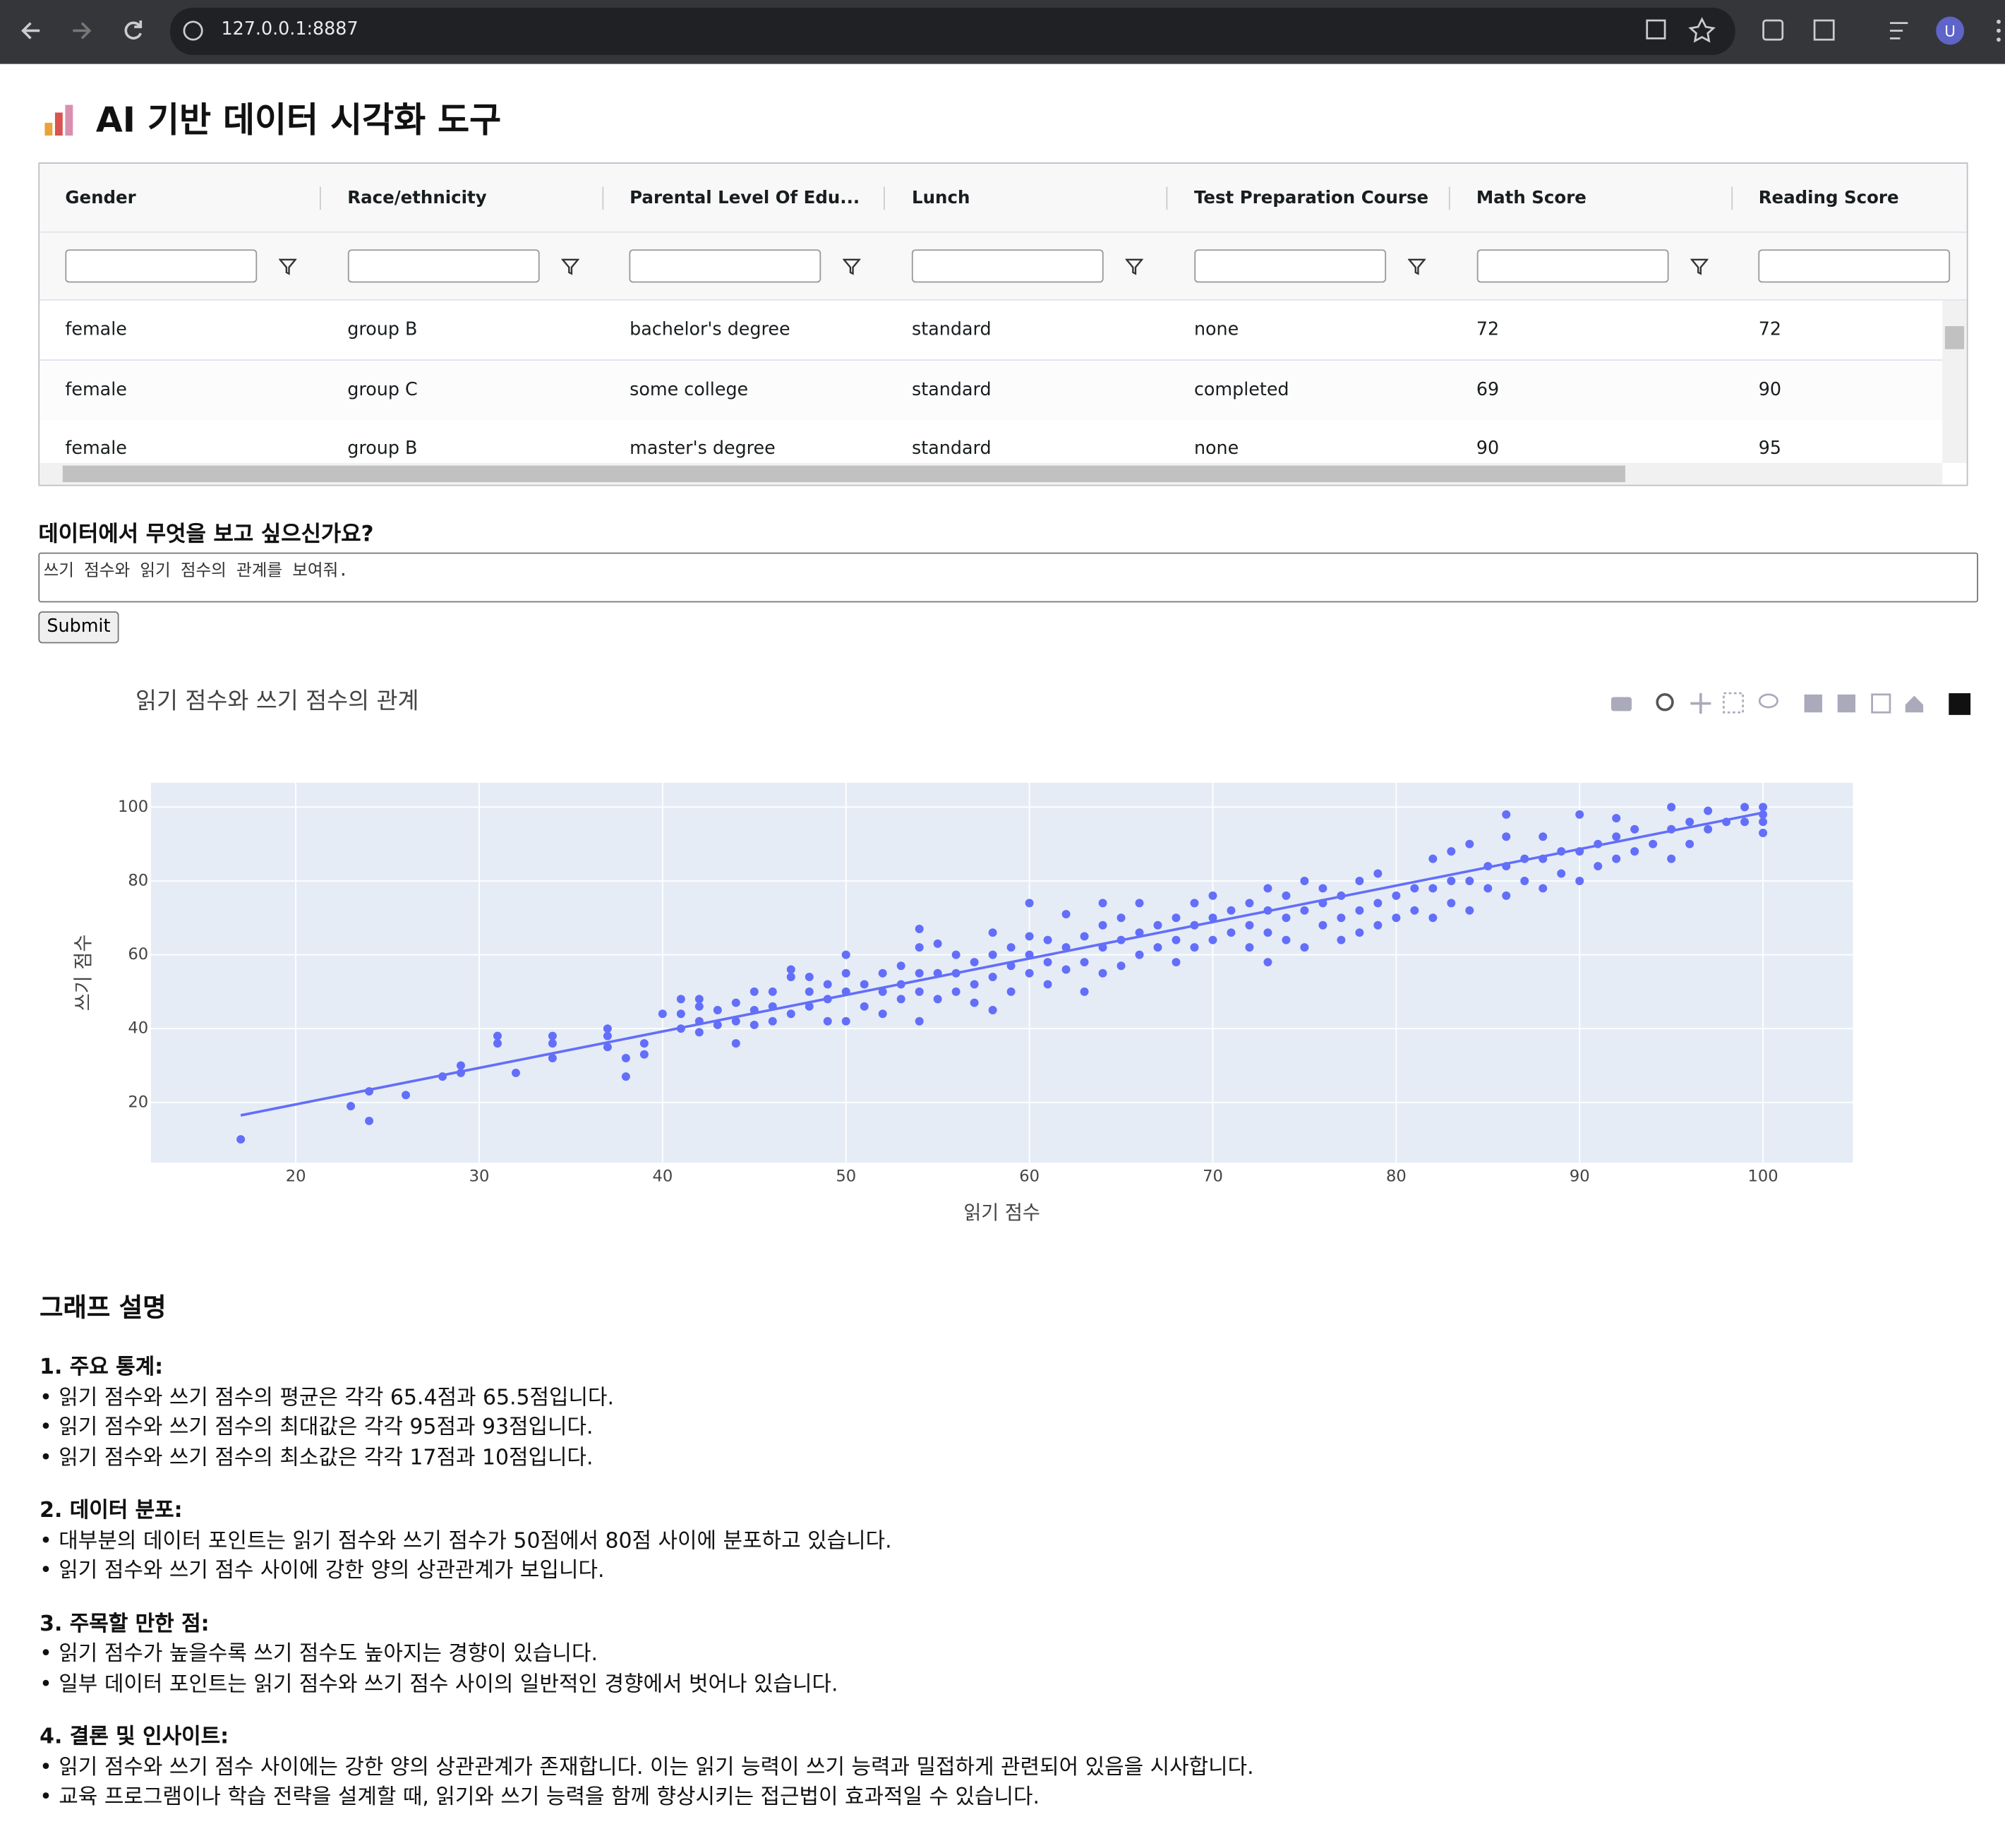 The height and width of the screenshot is (1848, 2005). Describe the element at coordinates (1008, 577) in the screenshot. I see `query-input: 쓰기 점수와 읽기 점수의 관계를 보여줘.` at that location.